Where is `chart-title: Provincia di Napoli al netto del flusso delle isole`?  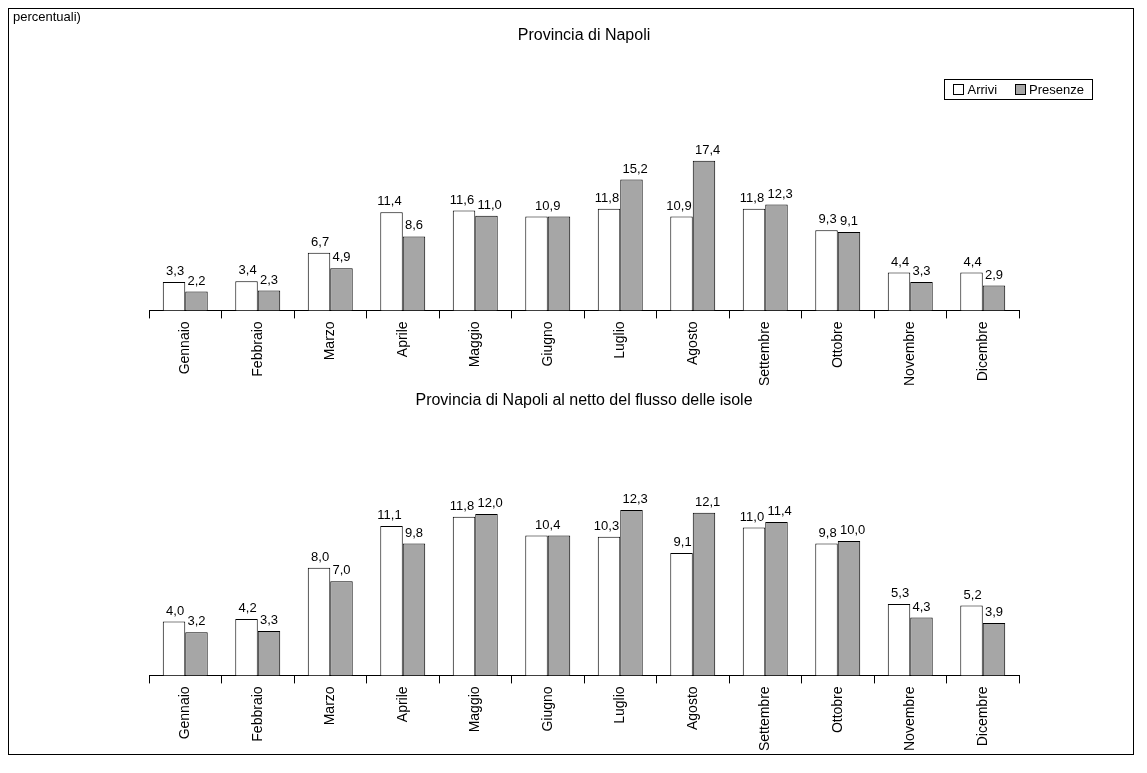
chart-title: Provincia di Napoli al netto del flusso delle isole is located at coordinates (584, 400).